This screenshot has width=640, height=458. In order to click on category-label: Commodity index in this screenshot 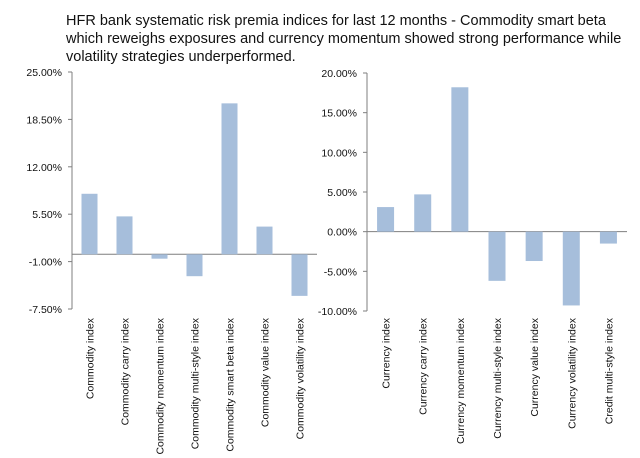, I will do `click(91, 358)`.